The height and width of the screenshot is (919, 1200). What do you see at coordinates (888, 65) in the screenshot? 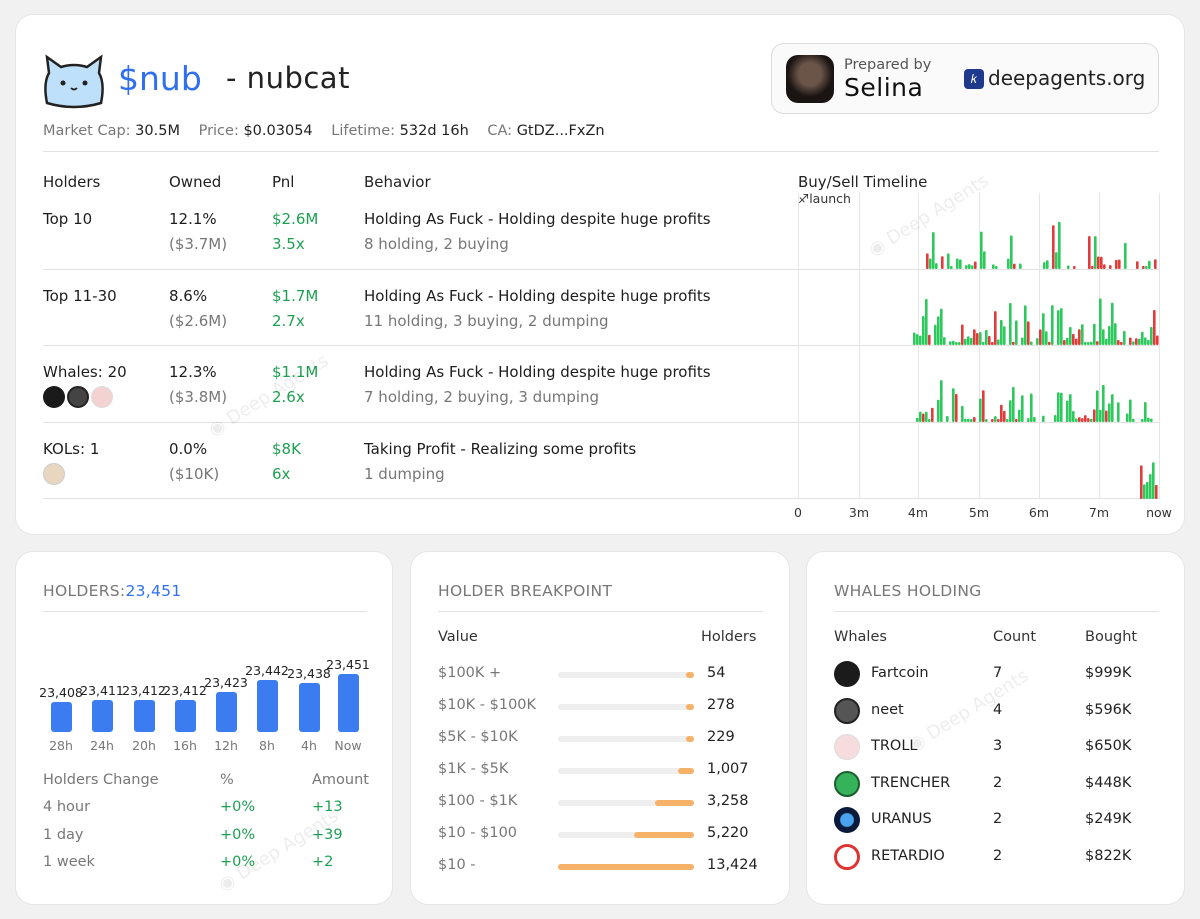
I see `prepared-by-label: Prepared by` at bounding box center [888, 65].